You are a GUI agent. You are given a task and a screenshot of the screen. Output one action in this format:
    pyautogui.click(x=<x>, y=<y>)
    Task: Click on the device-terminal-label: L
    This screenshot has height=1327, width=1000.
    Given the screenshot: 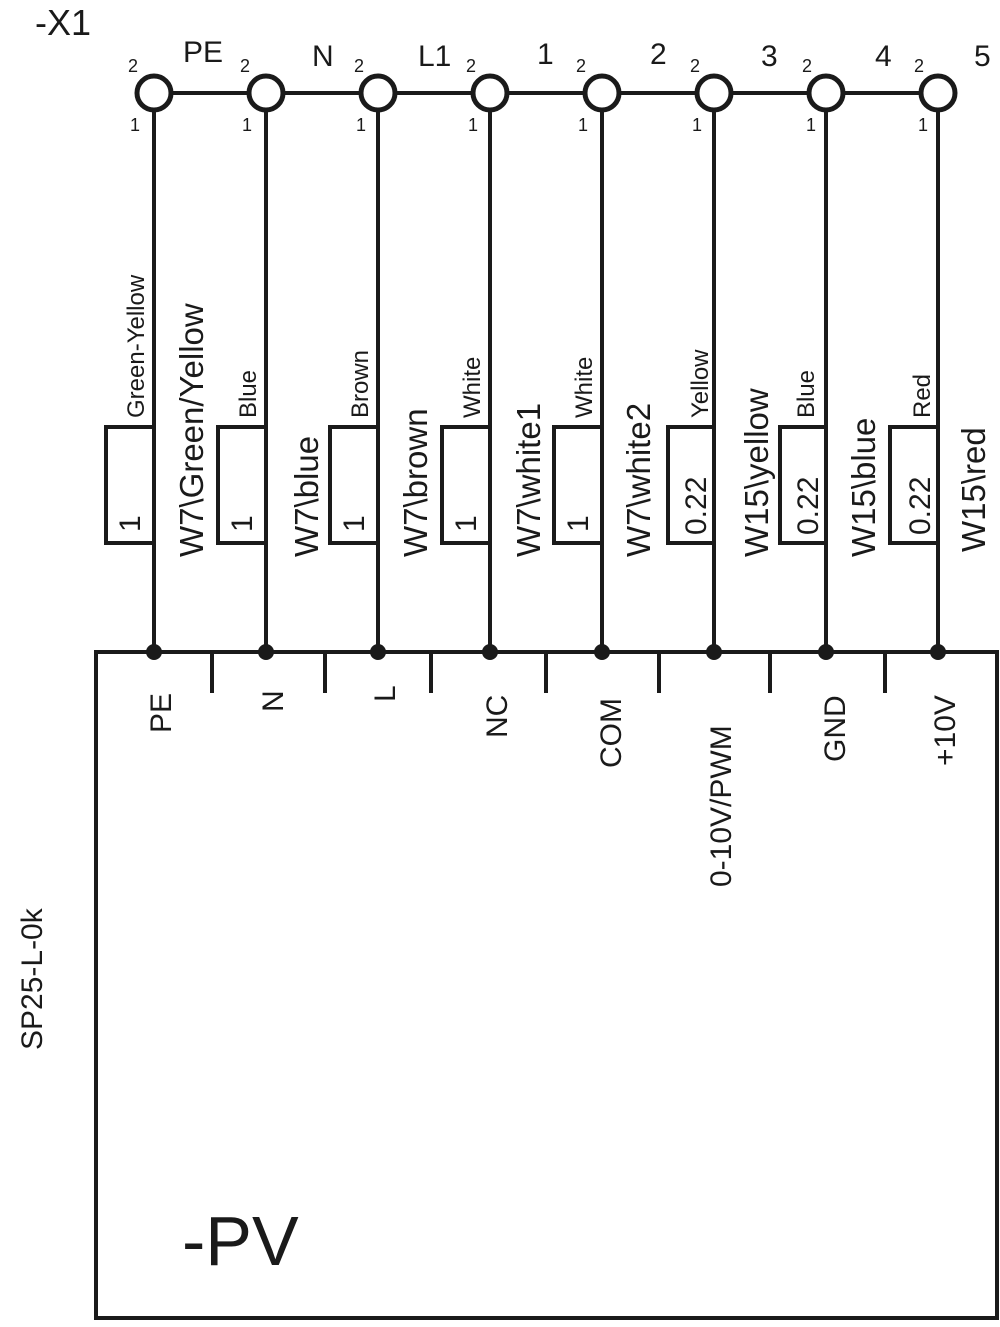 What is the action you would take?
    pyautogui.click(x=385, y=693)
    